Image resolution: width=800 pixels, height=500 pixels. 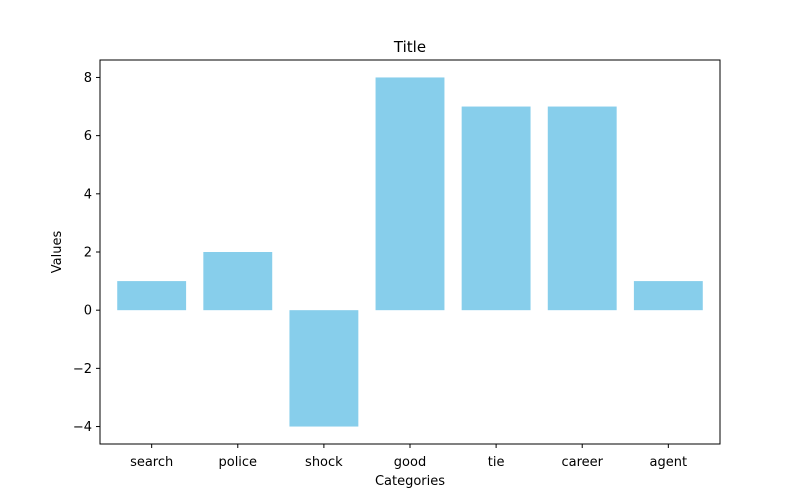 What do you see at coordinates (324, 462) in the screenshot?
I see `x-tick-label: shock` at bounding box center [324, 462].